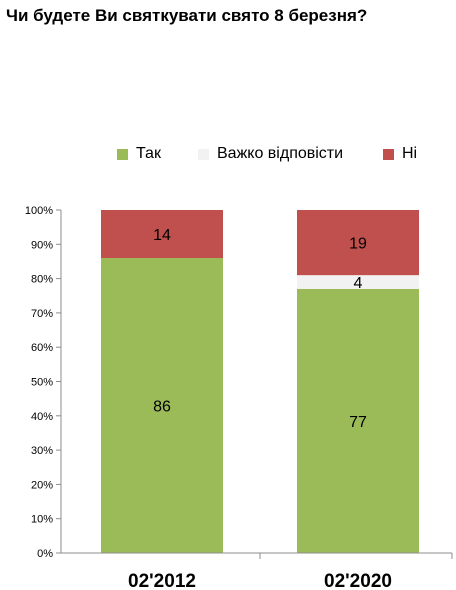 The image size is (456, 590). I want to click on data-label-1-0: 77, so click(358, 422).